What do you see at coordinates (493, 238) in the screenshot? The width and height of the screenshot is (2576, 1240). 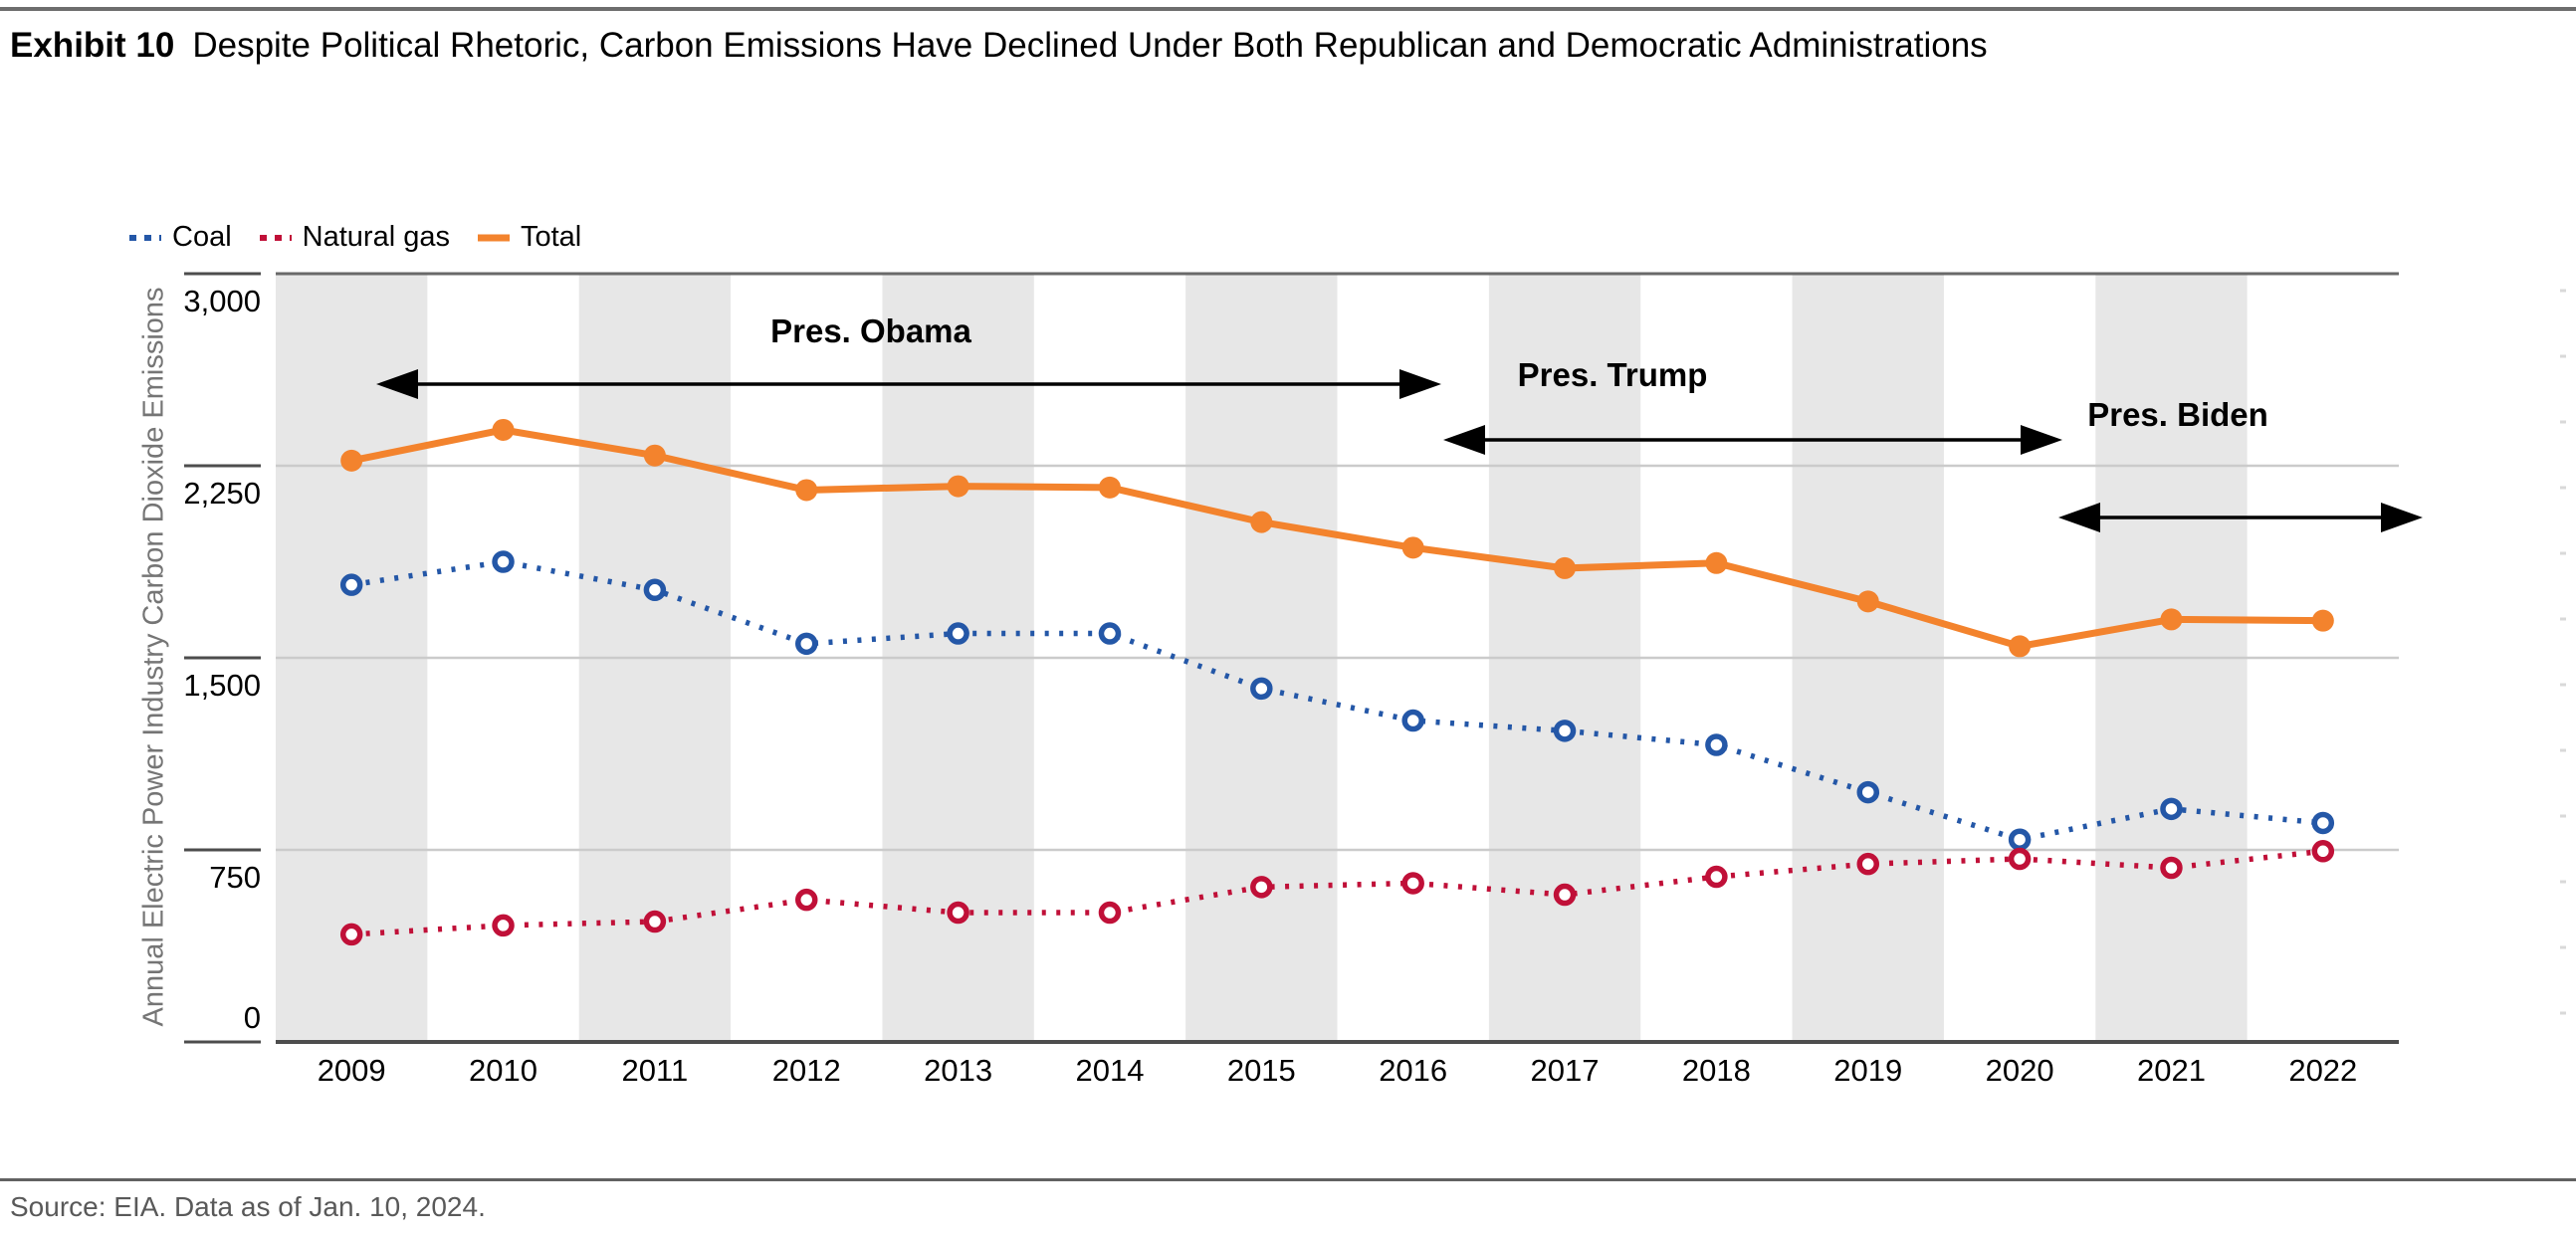 I see `total-solid-line-icon` at bounding box center [493, 238].